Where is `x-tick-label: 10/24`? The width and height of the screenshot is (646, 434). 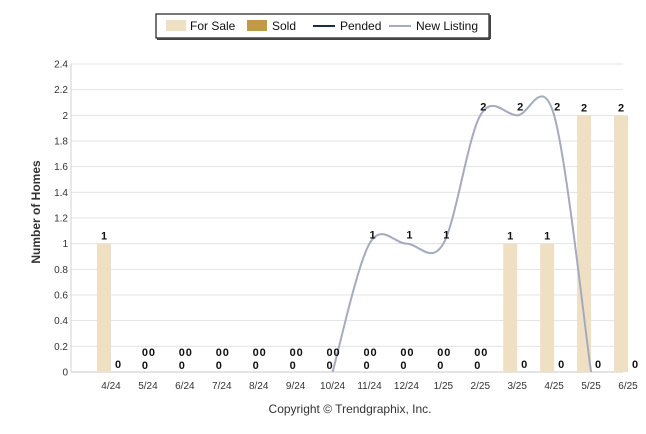 x-tick-label: 10/24 is located at coordinates (332, 386).